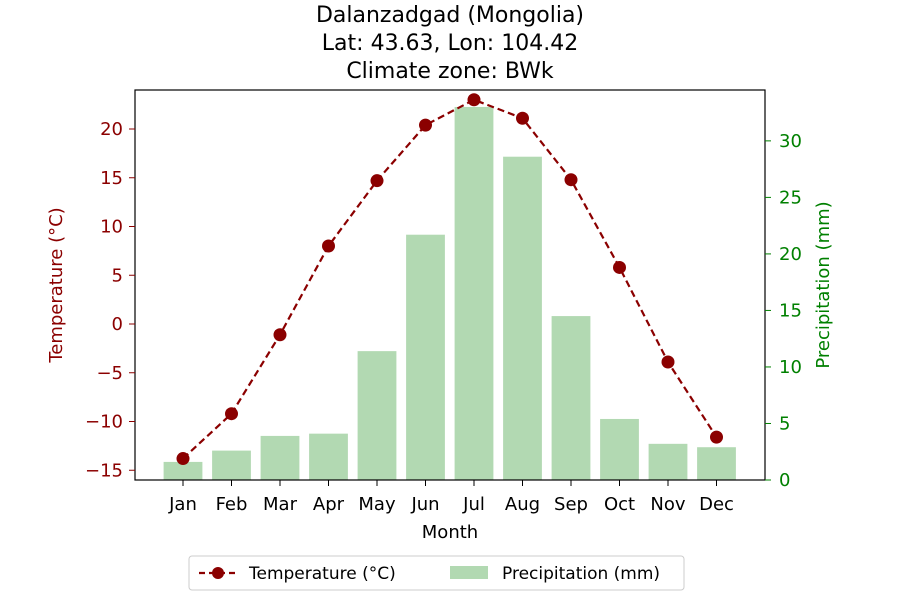 This screenshot has width=900, height=600. Describe the element at coordinates (117, 275) in the screenshot. I see `left-tick-label: 5` at that location.